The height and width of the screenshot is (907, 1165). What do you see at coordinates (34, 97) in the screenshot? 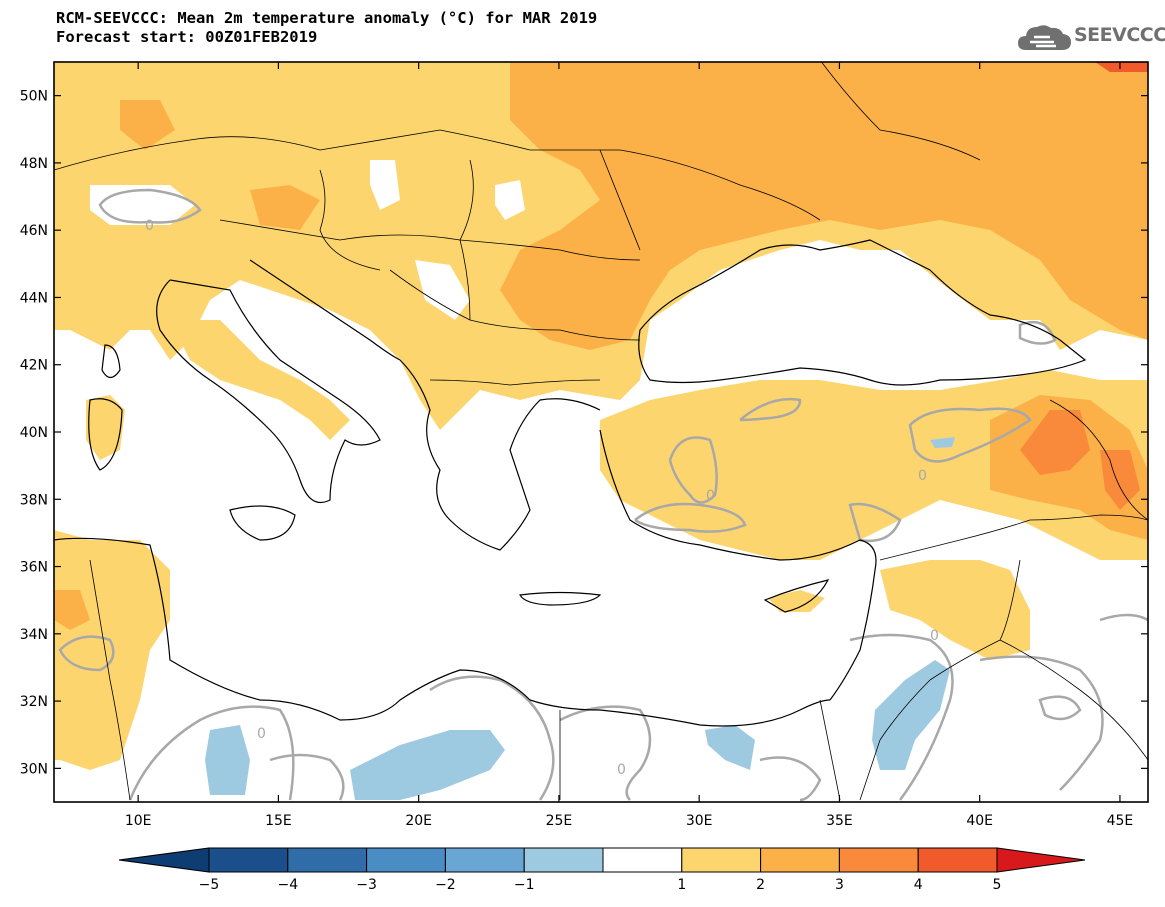
I see `lat-label: 50N` at bounding box center [34, 97].